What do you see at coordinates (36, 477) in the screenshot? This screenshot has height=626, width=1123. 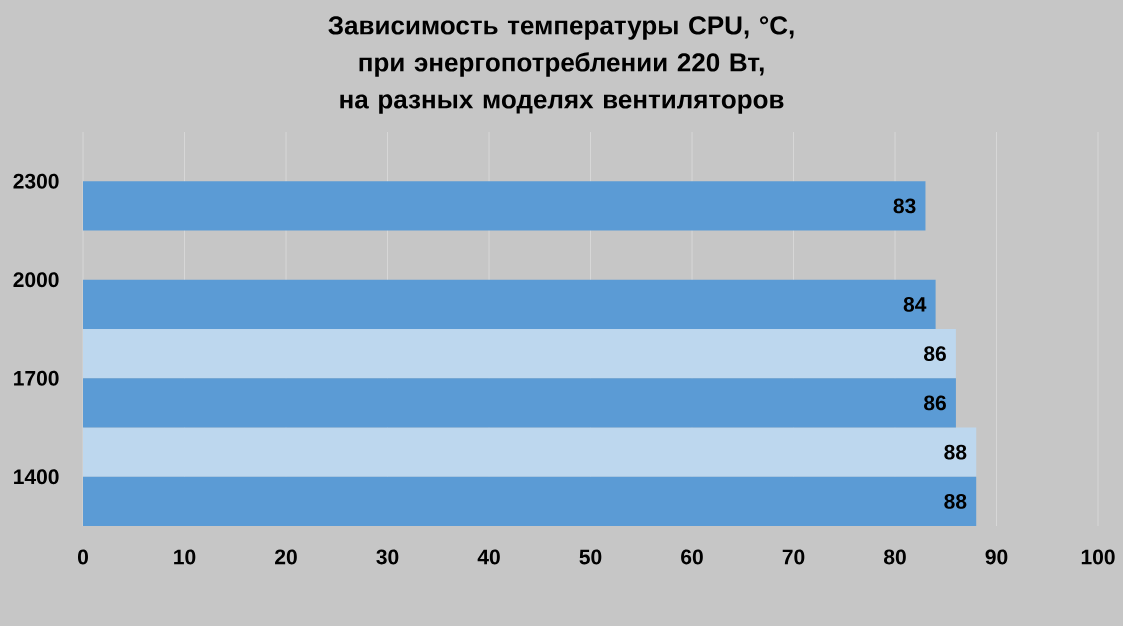 I see `y-tick-label: 1400` at bounding box center [36, 477].